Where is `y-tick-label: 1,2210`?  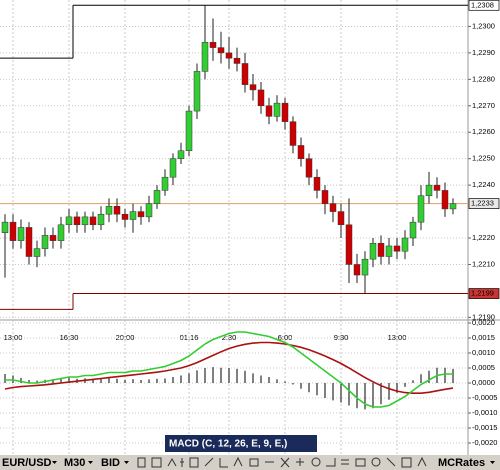 y-tick-label: 1,2210 is located at coordinates (483, 263).